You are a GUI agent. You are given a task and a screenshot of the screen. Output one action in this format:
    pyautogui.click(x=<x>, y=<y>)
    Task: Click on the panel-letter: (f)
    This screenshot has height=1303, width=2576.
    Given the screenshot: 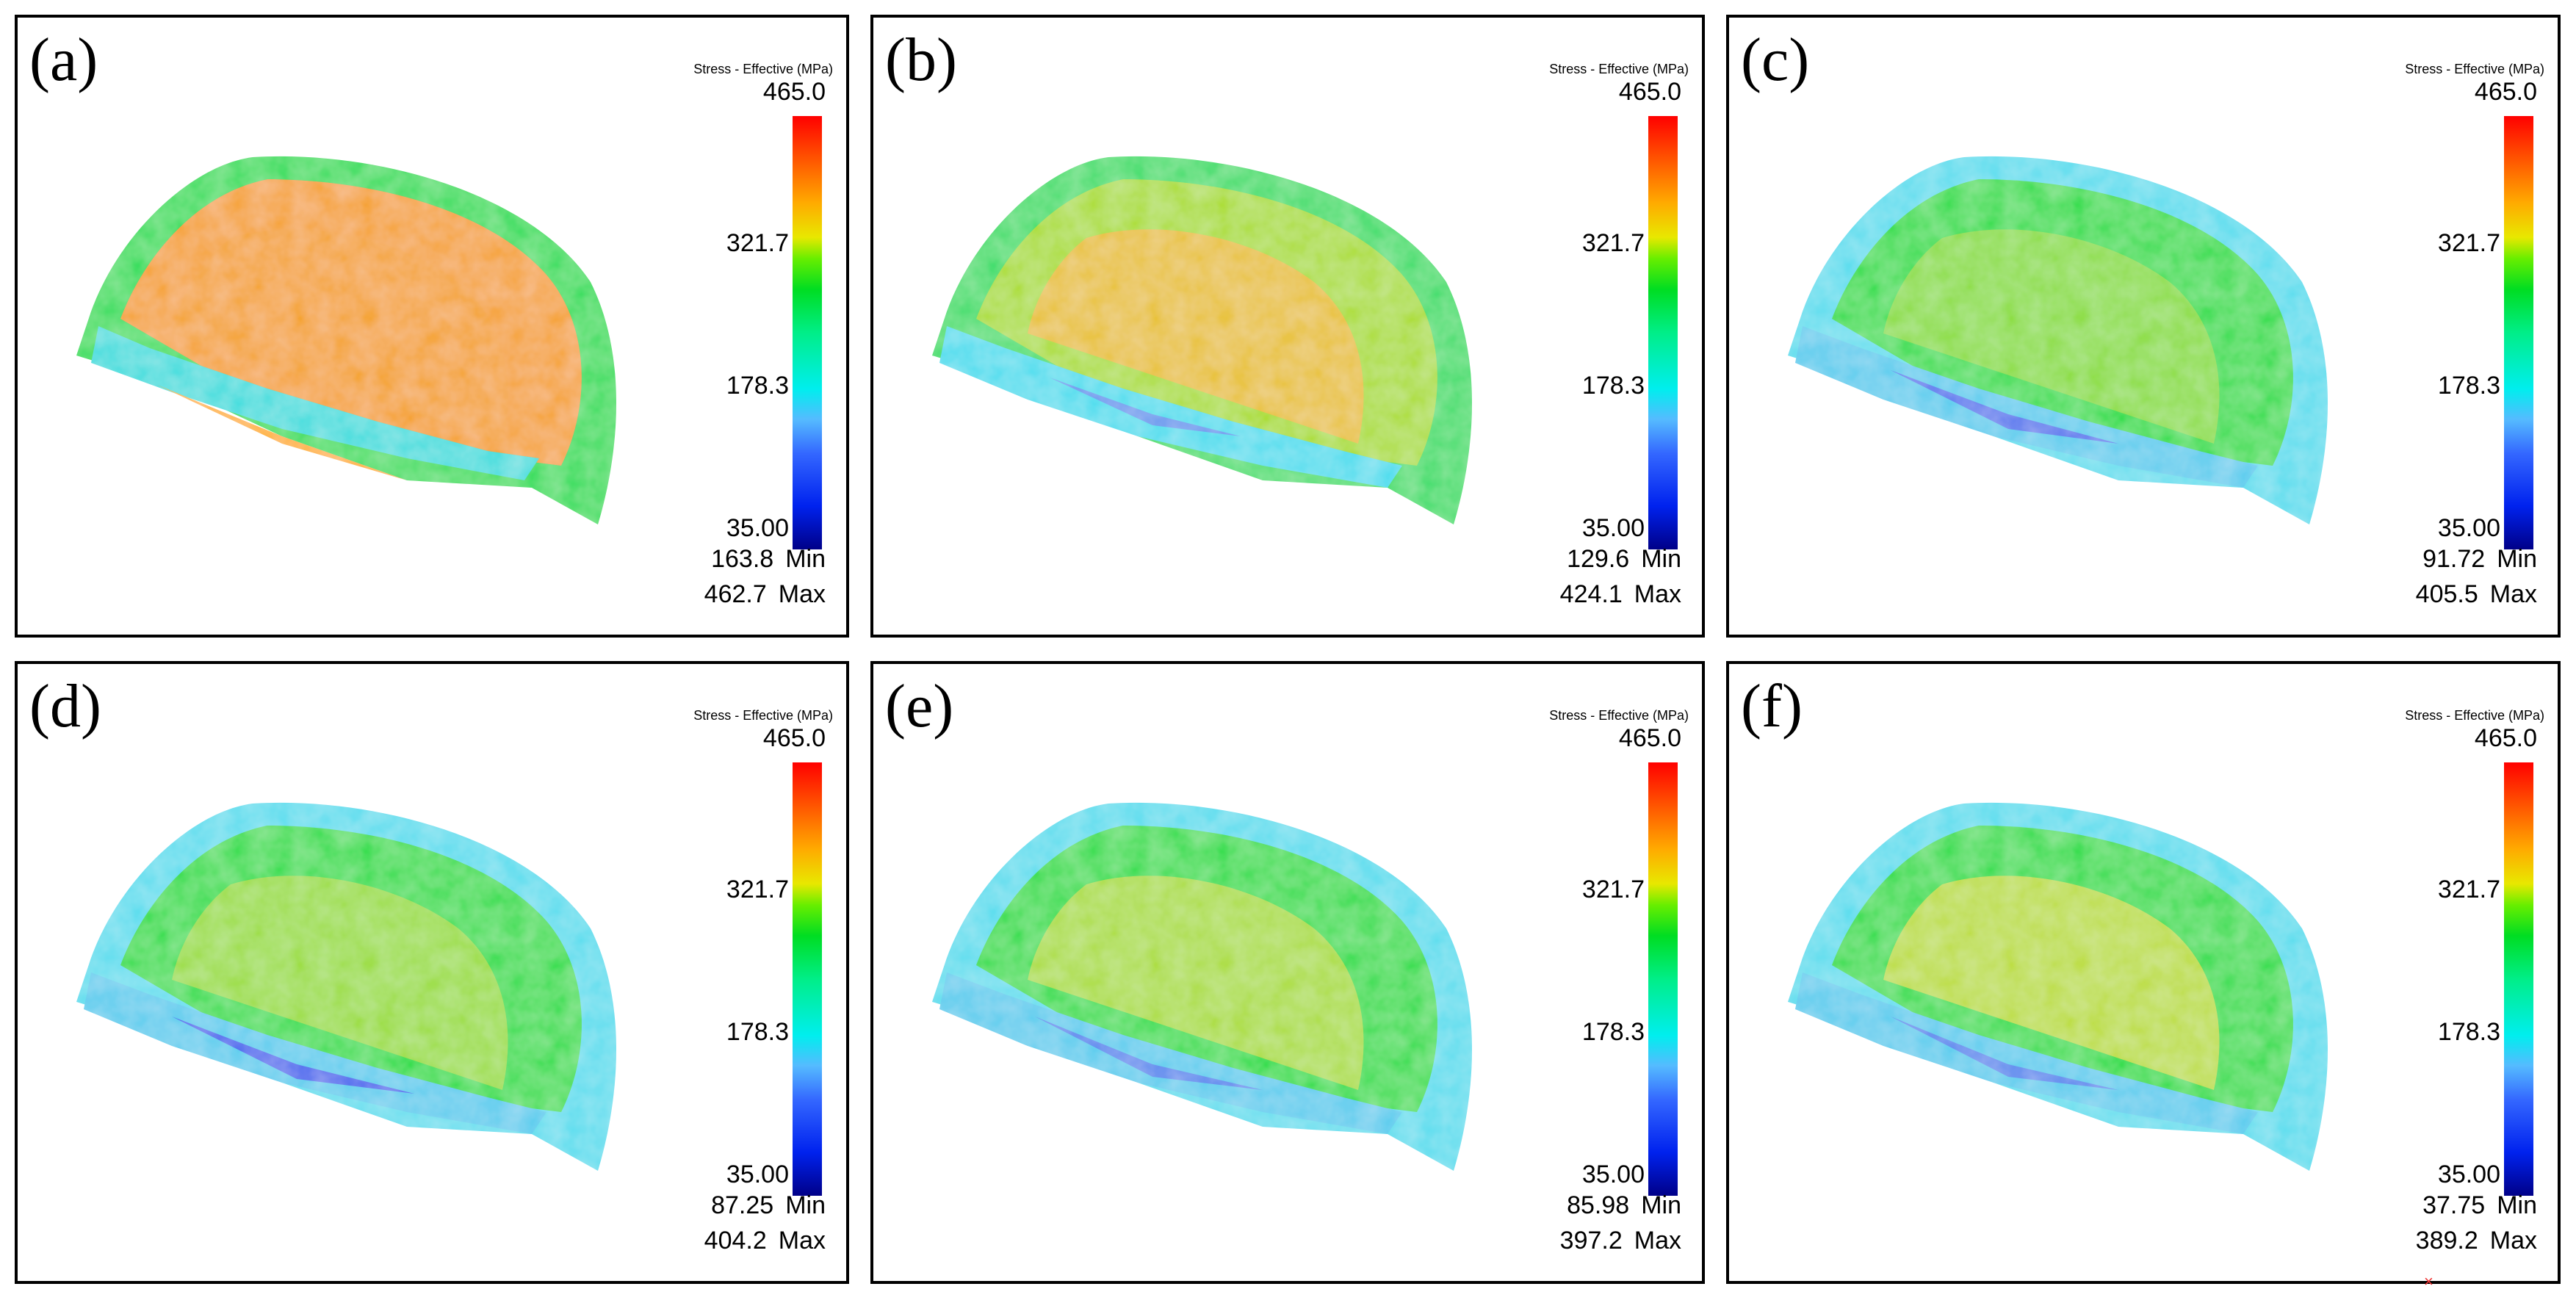 What is the action you would take?
    pyautogui.click(x=1772, y=706)
    